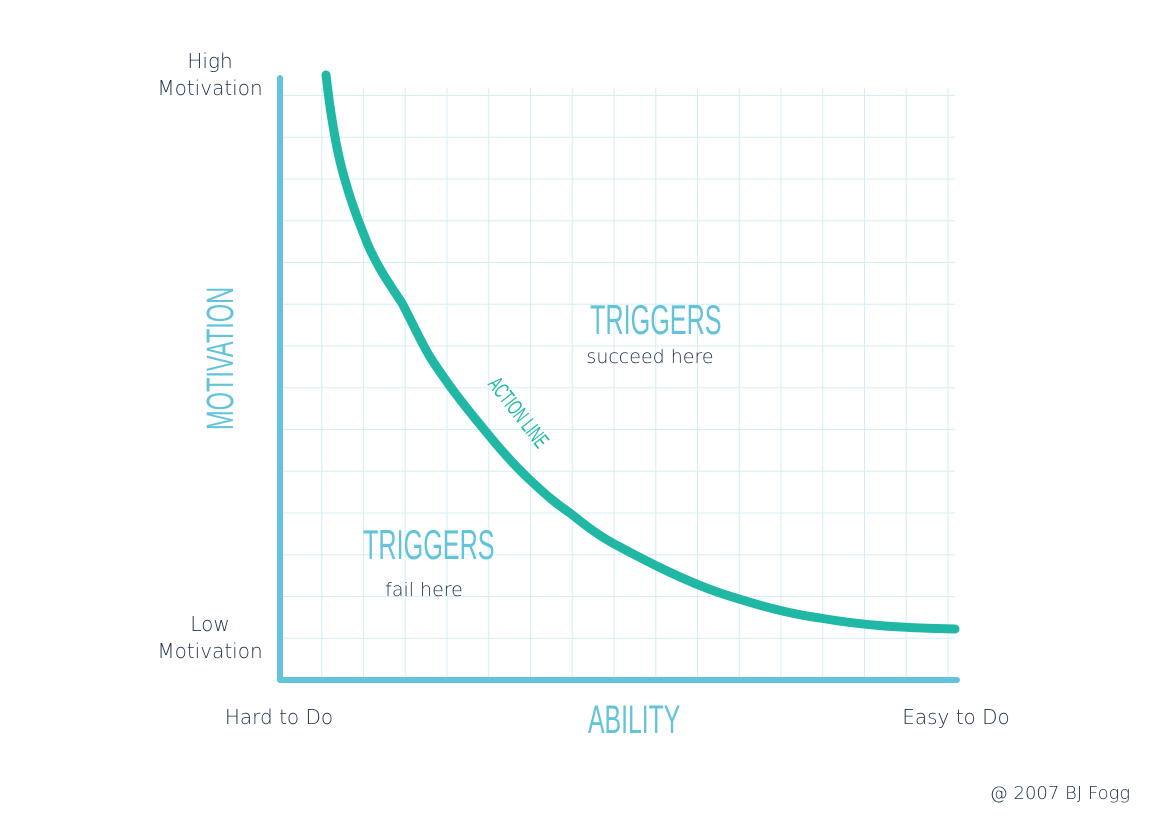  What do you see at coordinates (424, 590) in the screenshot?
I see `triggers-fail-subtitle: fail here` at bounding box center [424, 590].